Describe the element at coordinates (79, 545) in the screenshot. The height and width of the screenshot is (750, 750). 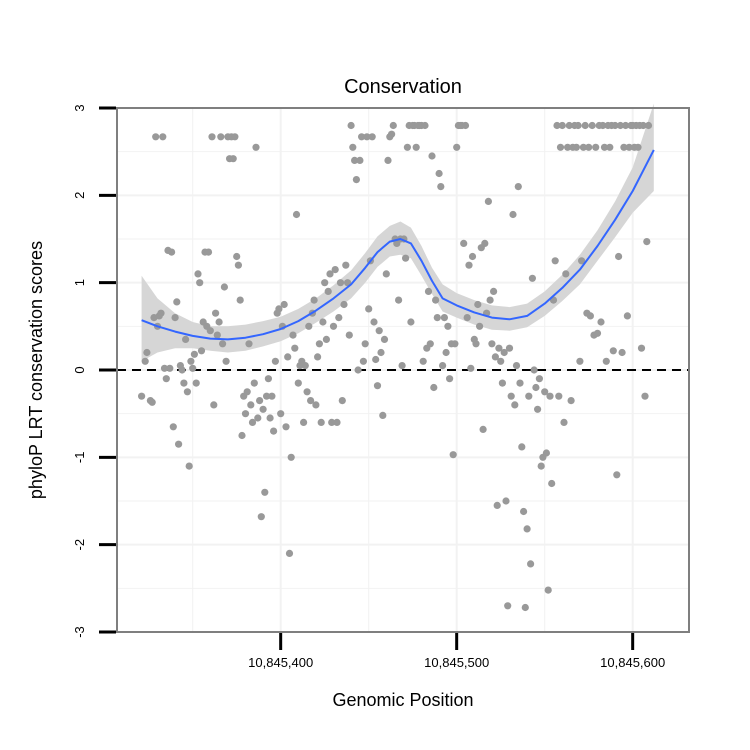
I see `y-tick-label: -2` at that location.